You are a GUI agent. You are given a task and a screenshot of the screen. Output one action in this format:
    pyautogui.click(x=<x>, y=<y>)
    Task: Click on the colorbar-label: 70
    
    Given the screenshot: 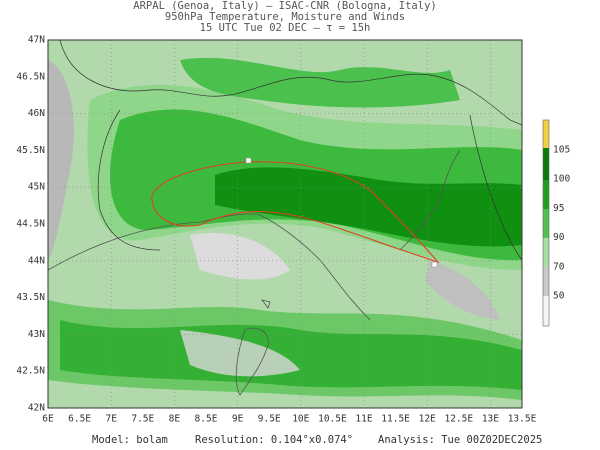 What is the action you would take?
    pyautogui.click(x=559, y=266)
    